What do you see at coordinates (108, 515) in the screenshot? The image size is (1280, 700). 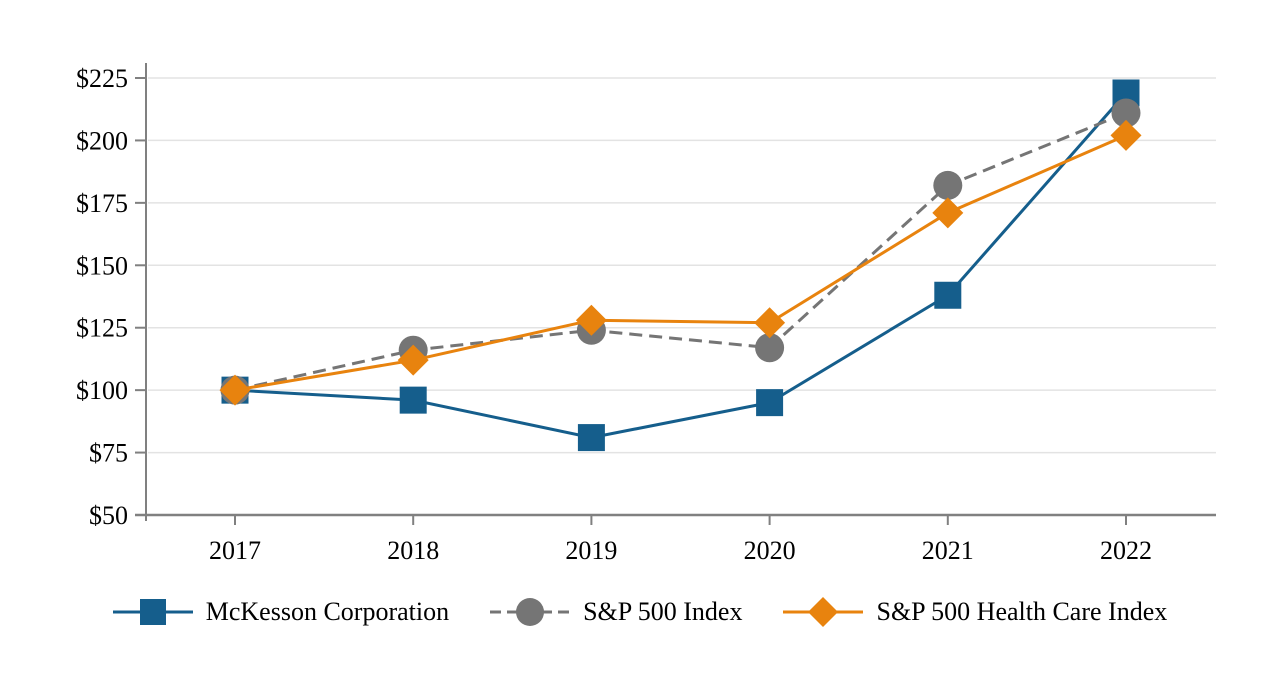 I see `y-tick-label: $50` at bounding box center [108, 515].